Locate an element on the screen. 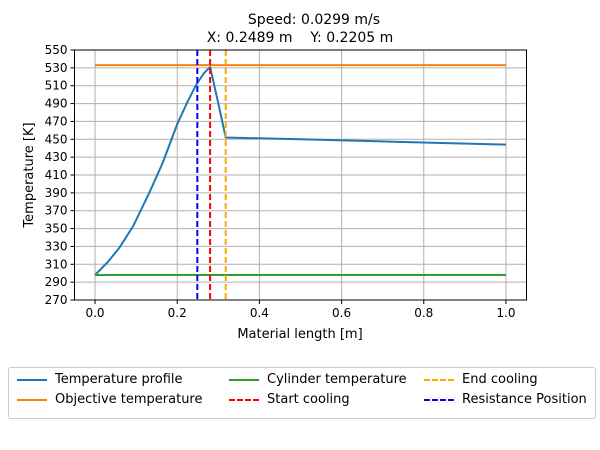 This screenshot has width=600, height=450. legend-item-resistance-position: Resistance Position is located at coordinates (505, 399).